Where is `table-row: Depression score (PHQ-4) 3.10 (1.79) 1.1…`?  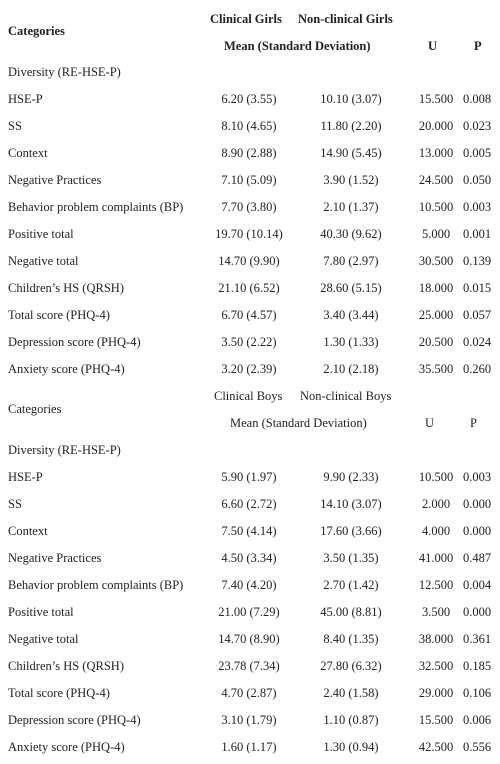 table-row: Depression score (PHQ-4) 3.10 (1.79) 1.1… is located at coordinates (250, 720).